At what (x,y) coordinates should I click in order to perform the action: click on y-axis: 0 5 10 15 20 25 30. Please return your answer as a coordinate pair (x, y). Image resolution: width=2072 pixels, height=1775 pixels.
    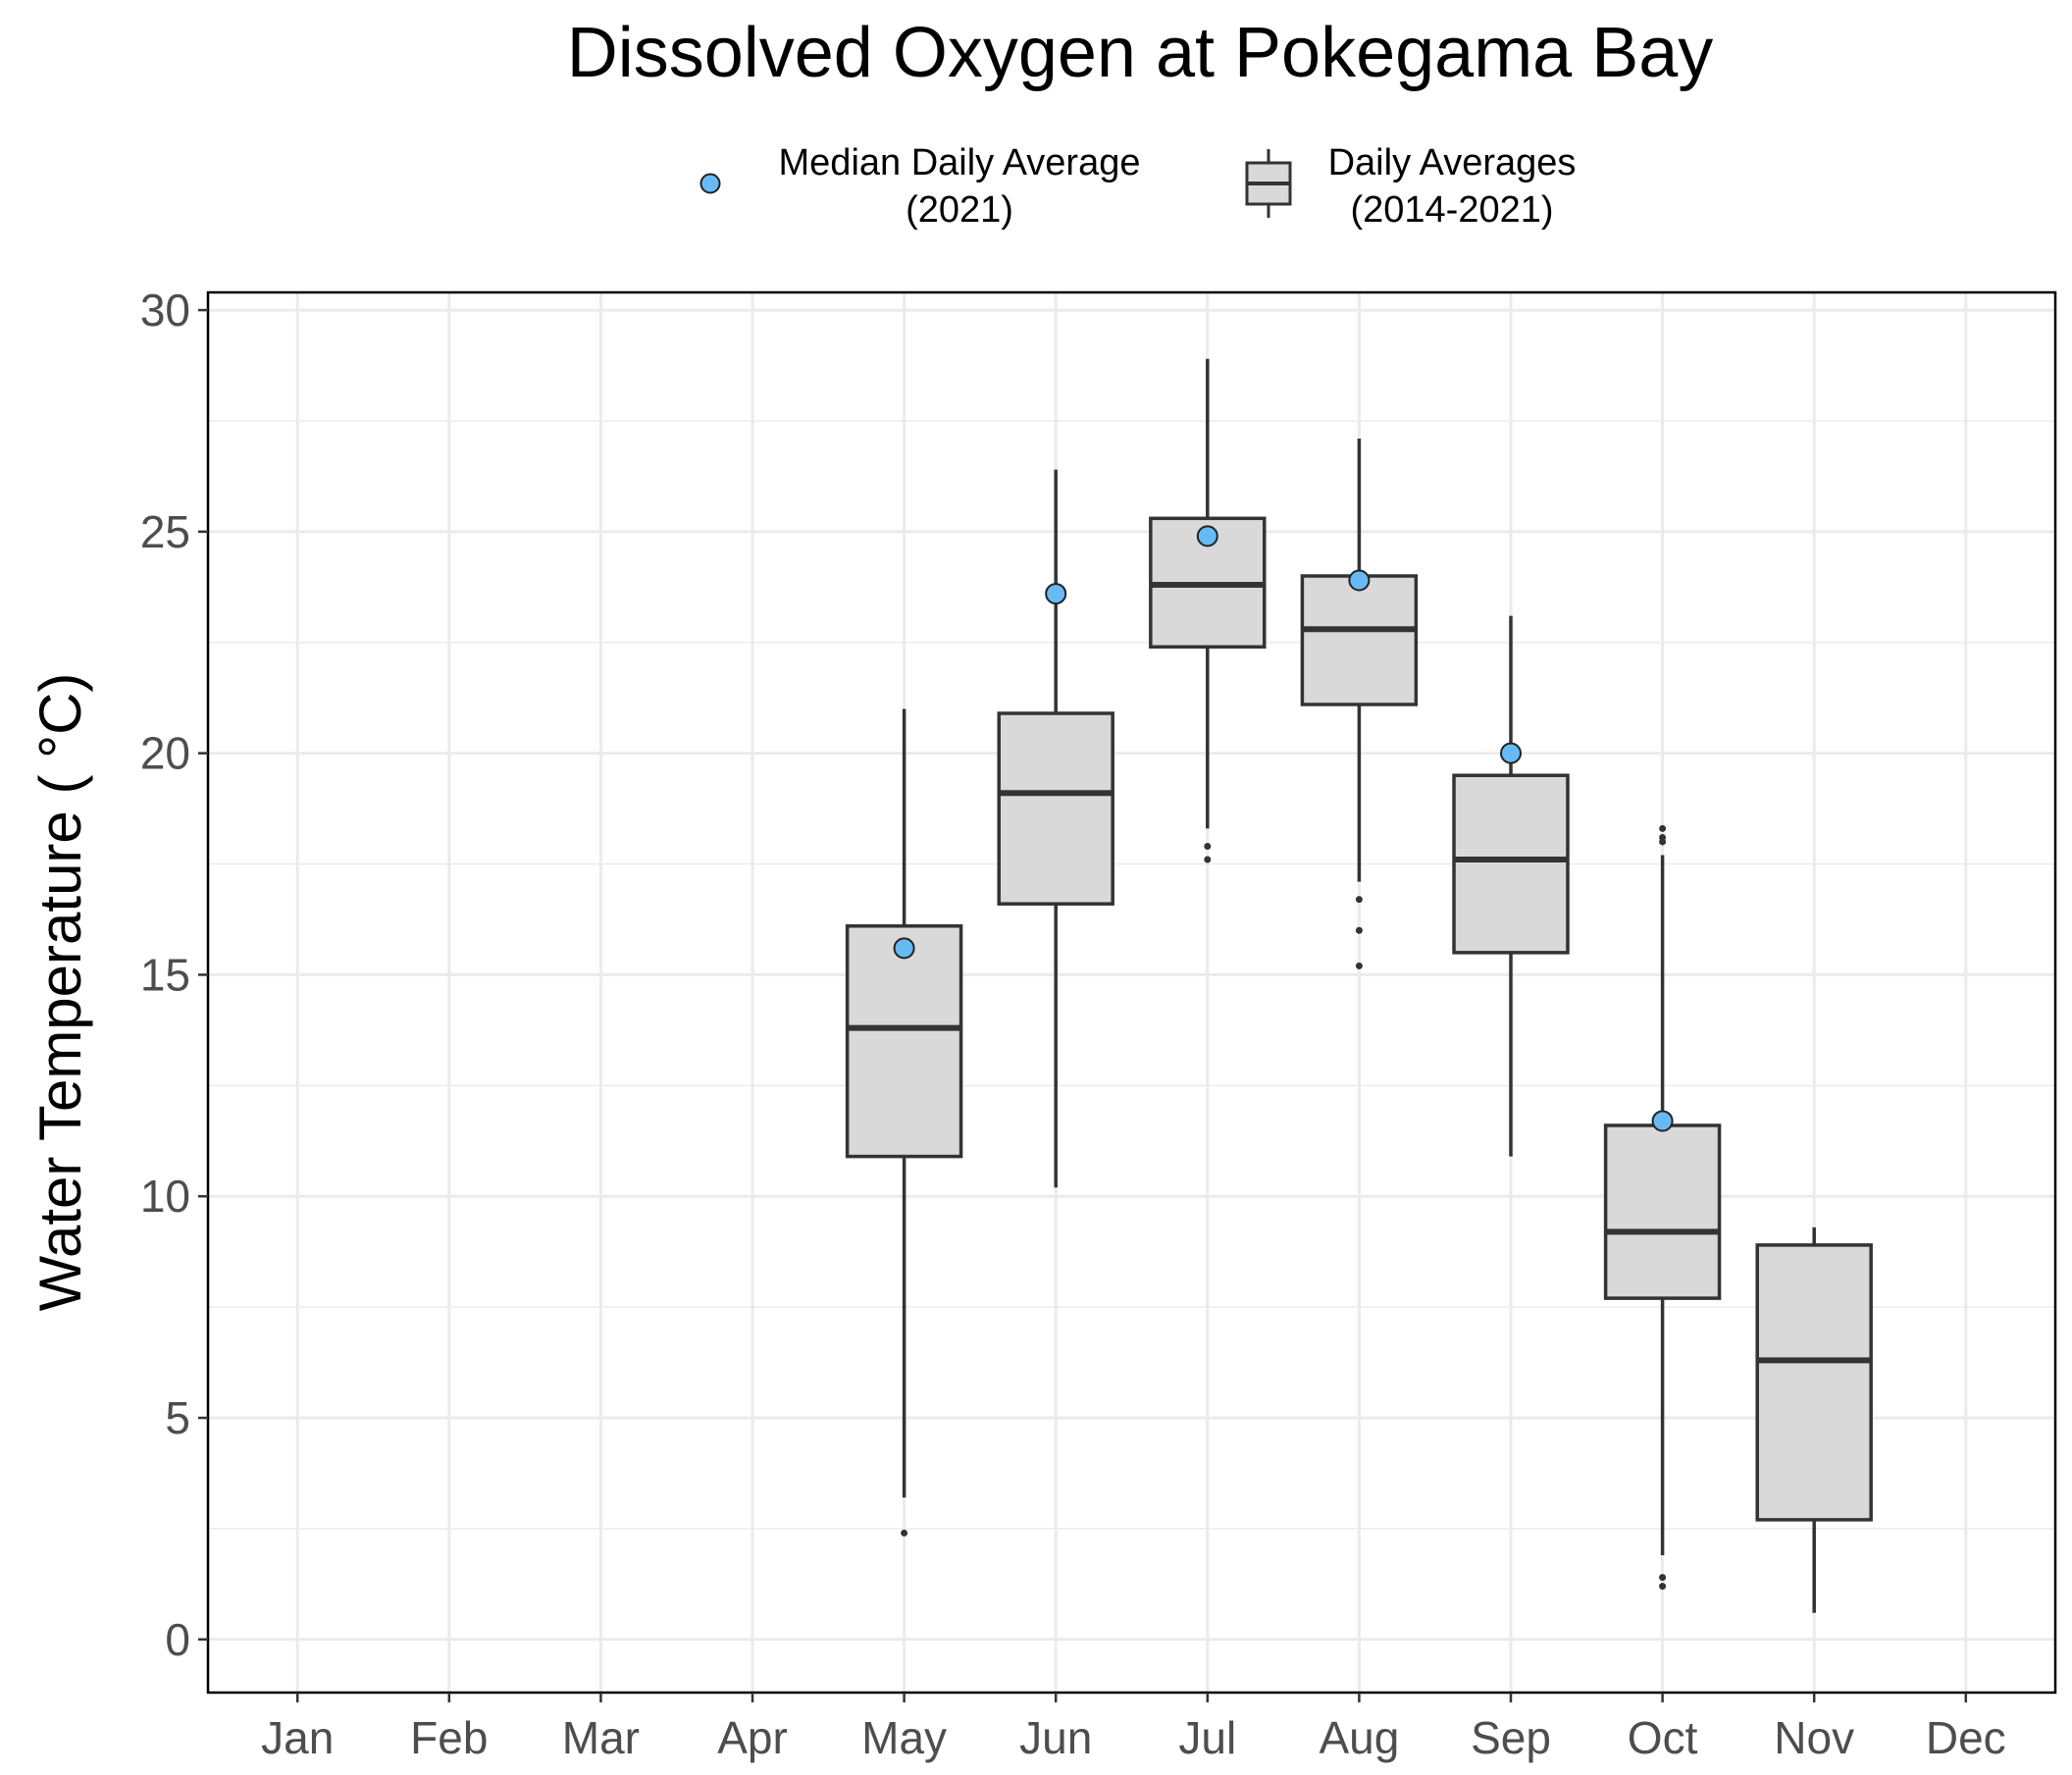
    Looking at the image, I should click on (174, 975).